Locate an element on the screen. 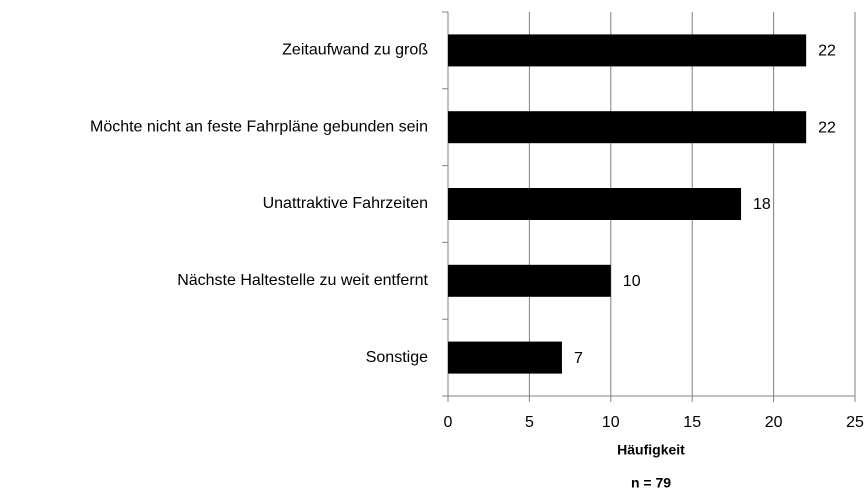  x-tick-label: 20 is located at coordinates (774, 422).